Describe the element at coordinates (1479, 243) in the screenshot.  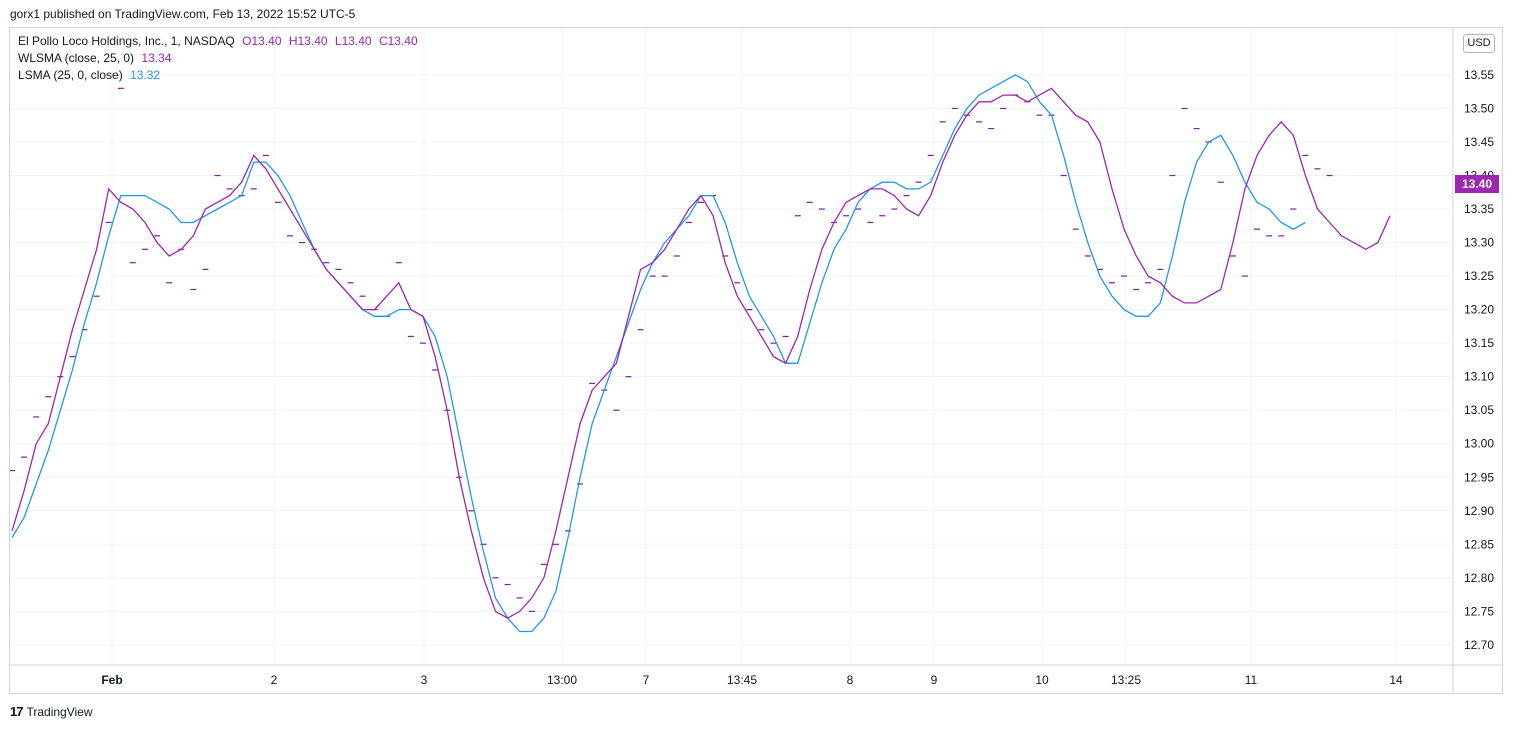
I see `price-tick-label: 13.30` at that location.